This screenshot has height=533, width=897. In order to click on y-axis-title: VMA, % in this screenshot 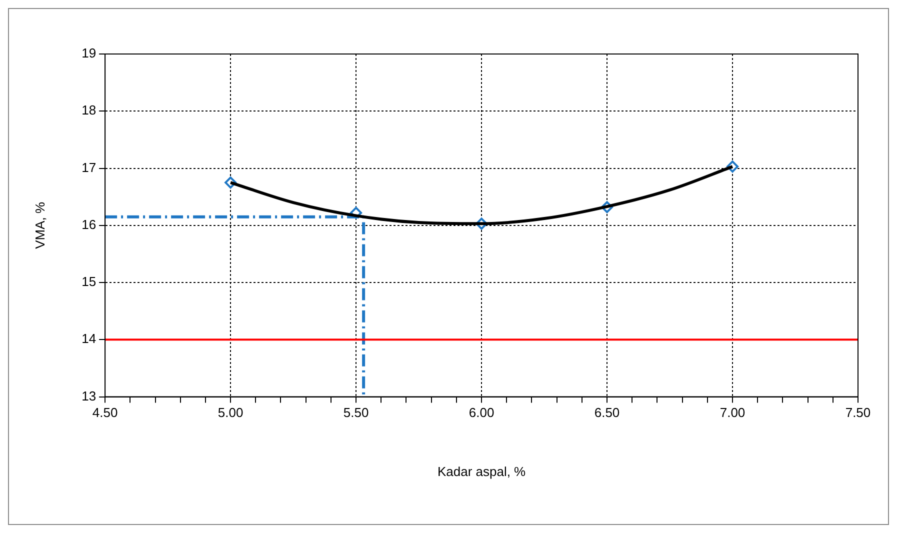, I will do `click(40, 225)`.